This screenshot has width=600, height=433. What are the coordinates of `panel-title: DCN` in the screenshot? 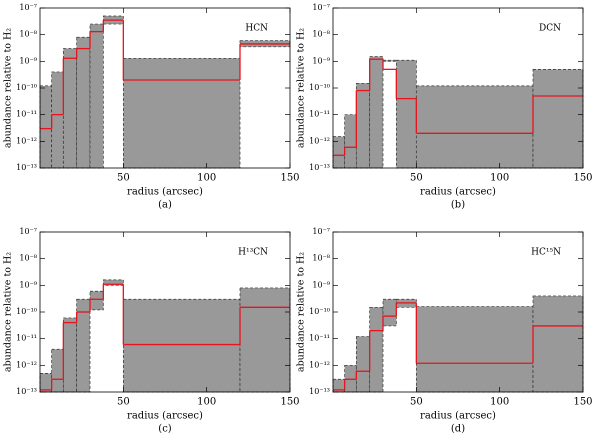 It's located at (550, 29).